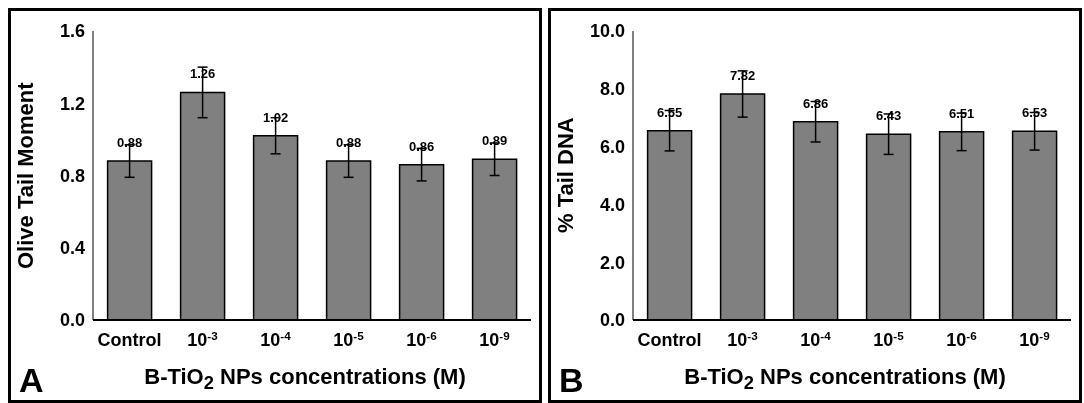 This screenshot has width=1084, height=403. What do you see at coordinates (612, 262) in the screenshot?
I see `y-tick-label: 2.0` at bounding box center [612, 262].